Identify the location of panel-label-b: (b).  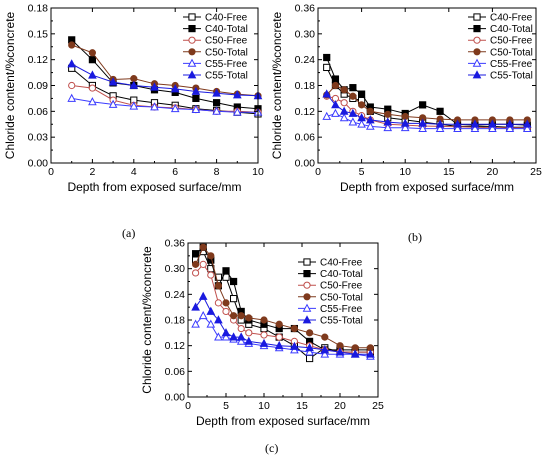
(415, 237).